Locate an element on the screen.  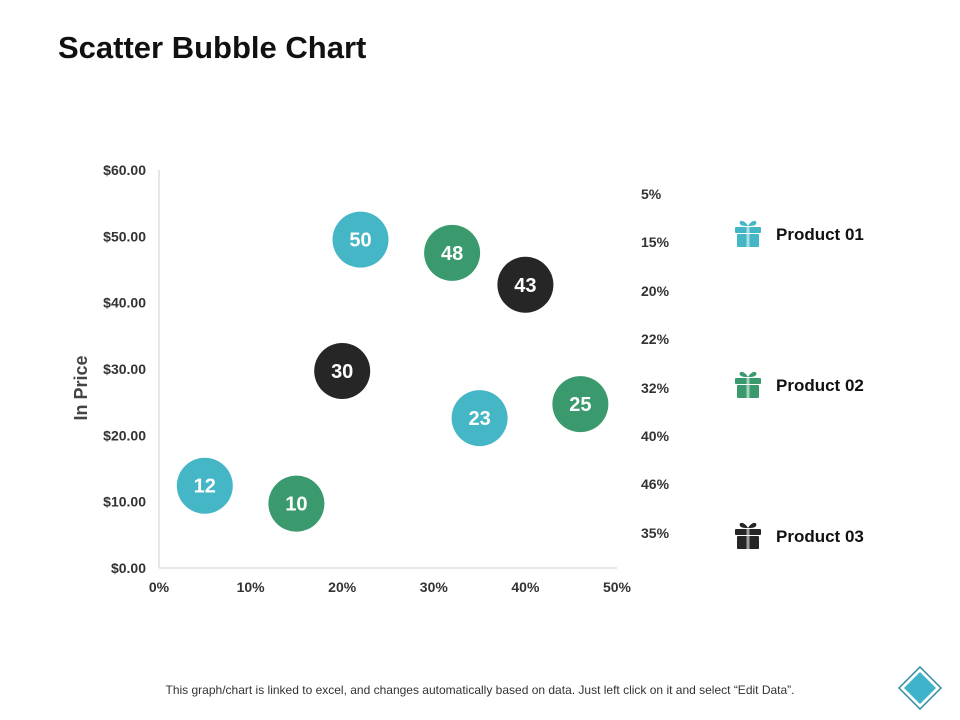
x-tick-label: 30% is located at coordinates (434, 587).